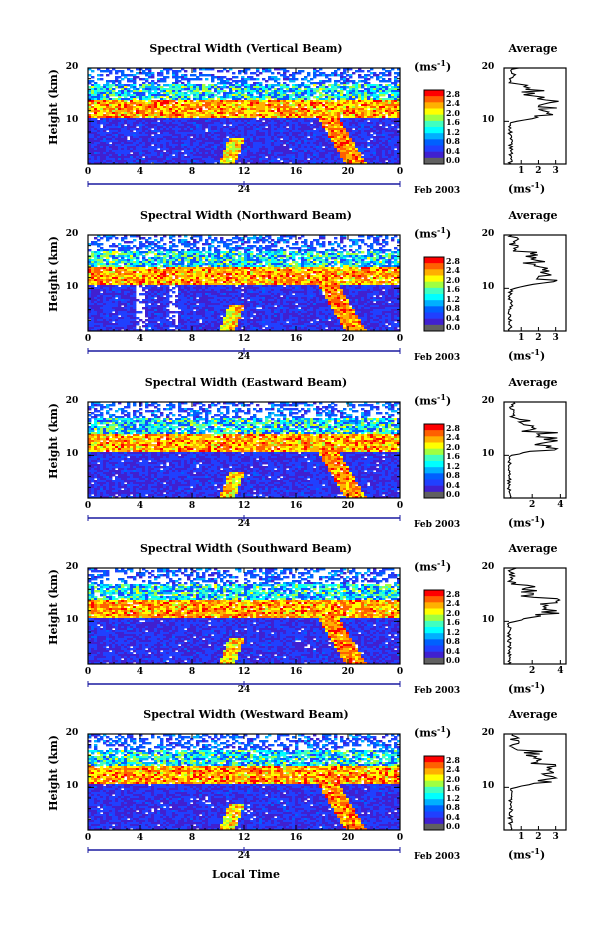  I want to click on avg-x-tick-label: 2, so click(538, 171).